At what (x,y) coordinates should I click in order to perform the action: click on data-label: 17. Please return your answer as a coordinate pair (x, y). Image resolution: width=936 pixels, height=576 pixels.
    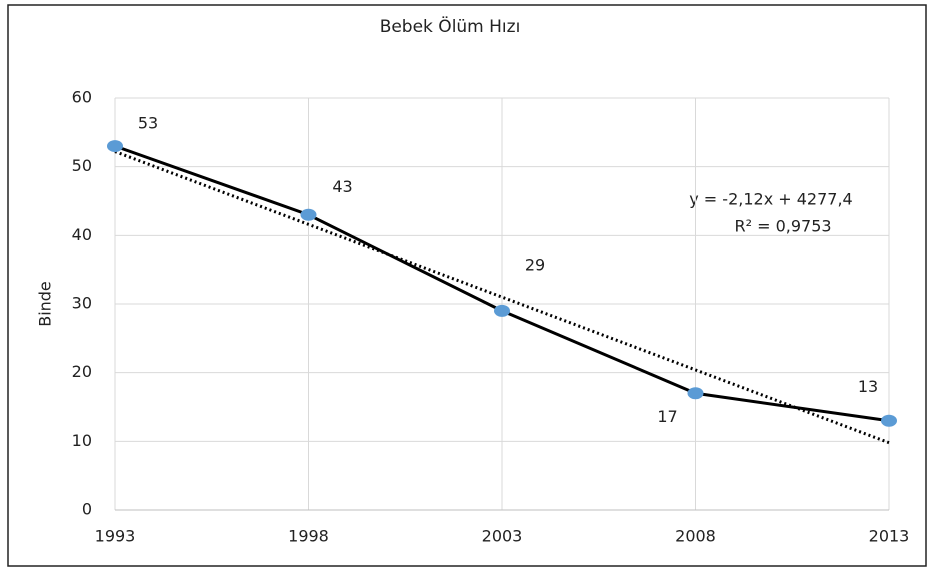
    Looking at the image, I should click on (667, 416).